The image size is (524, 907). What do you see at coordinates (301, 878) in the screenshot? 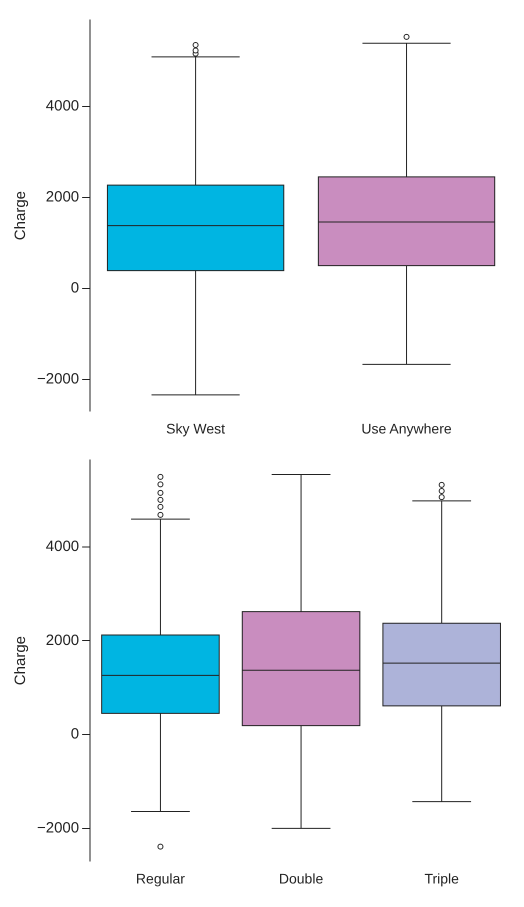
I see `x-tick-label: Double` at bounding box center [301, 878].